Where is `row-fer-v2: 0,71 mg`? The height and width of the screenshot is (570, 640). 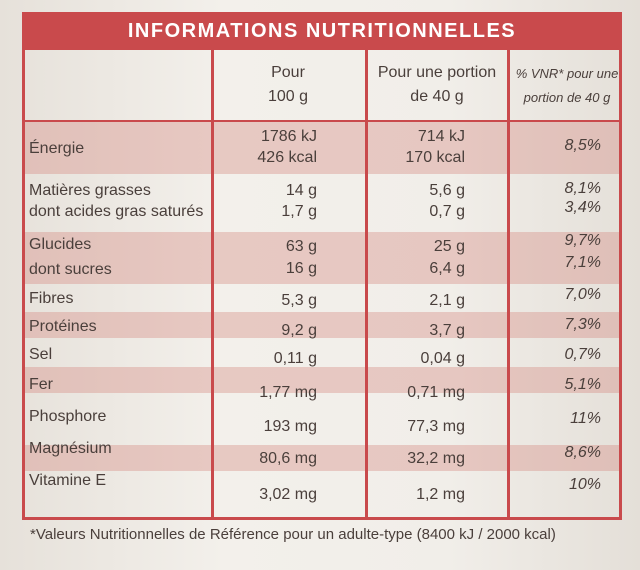 row-fer-v2: 0,71 mg is located at coordinates (436, 392).